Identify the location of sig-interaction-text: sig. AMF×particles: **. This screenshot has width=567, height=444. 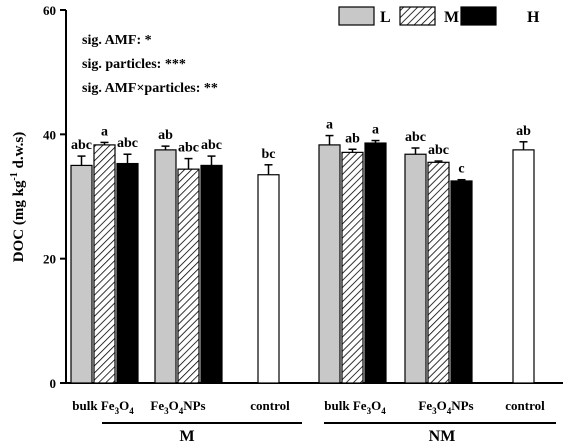
(150, 88).